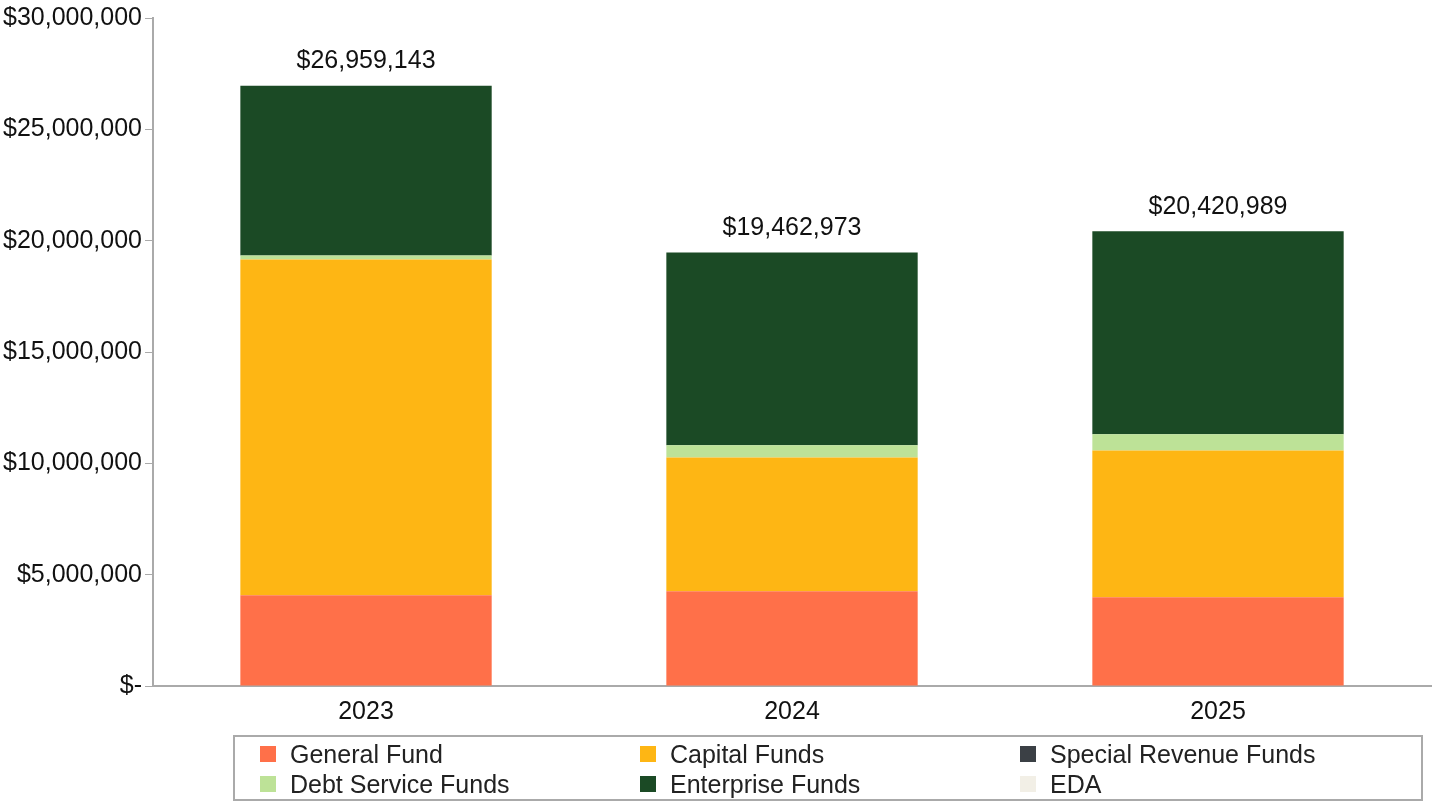  I want to click on y-tick-label: $-, so click(131, 683).